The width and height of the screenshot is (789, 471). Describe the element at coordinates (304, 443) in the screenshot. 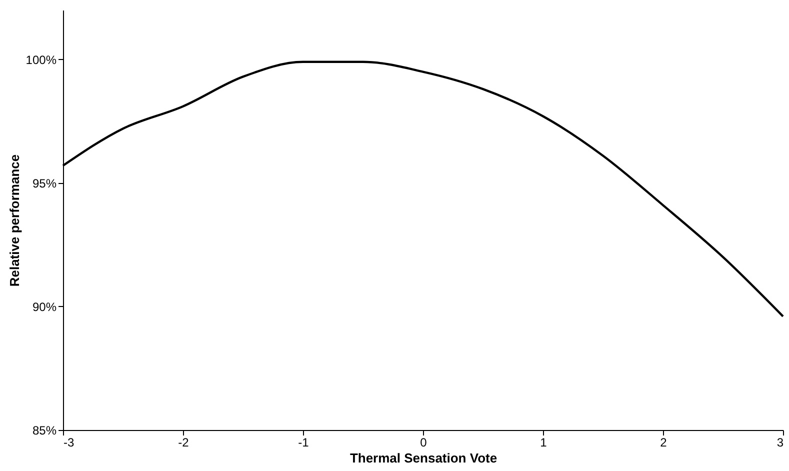

I see `x-tick-label: -1` at that location.